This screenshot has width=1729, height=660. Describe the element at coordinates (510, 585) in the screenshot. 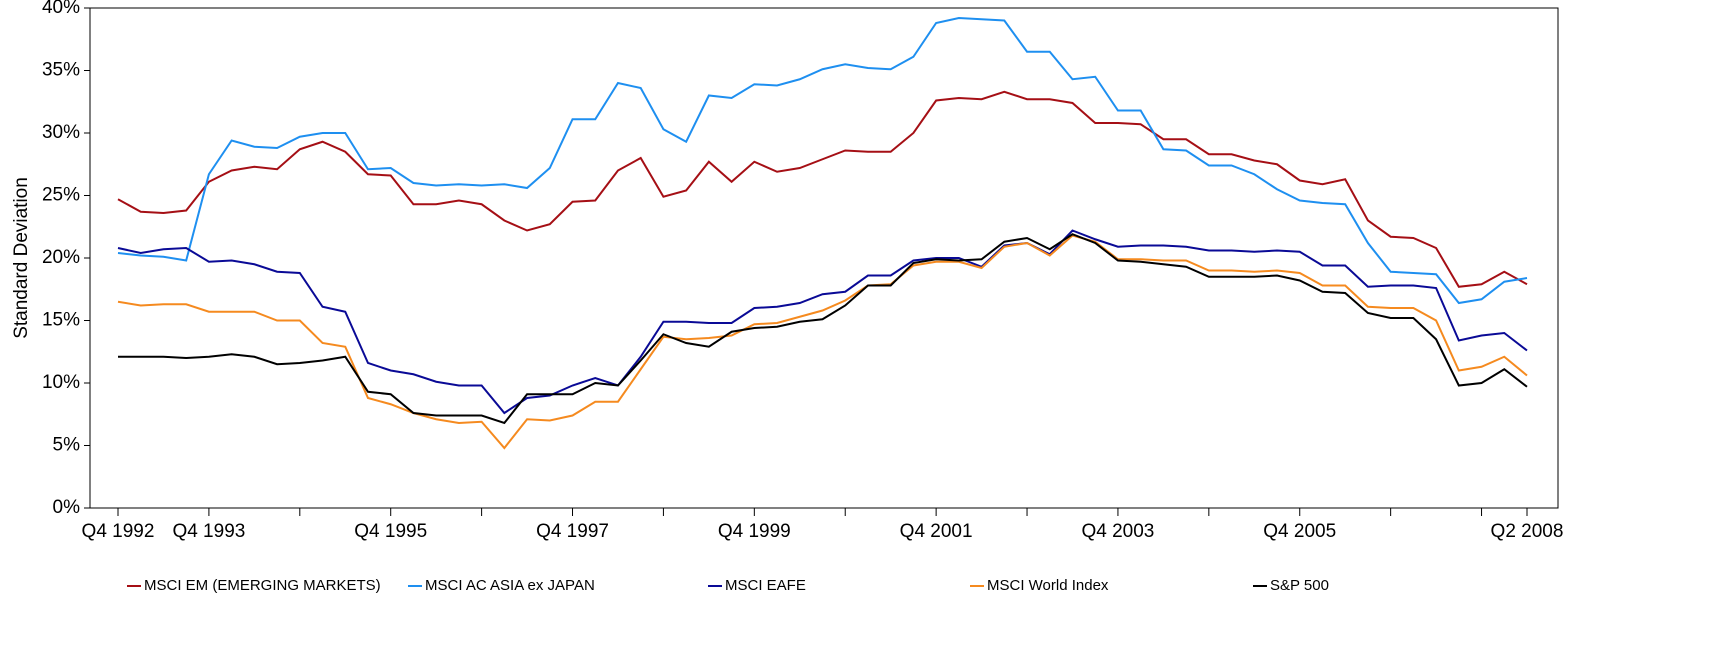

I see `legend-label: MSCI AC ASIA ex JAPAN` at that location.